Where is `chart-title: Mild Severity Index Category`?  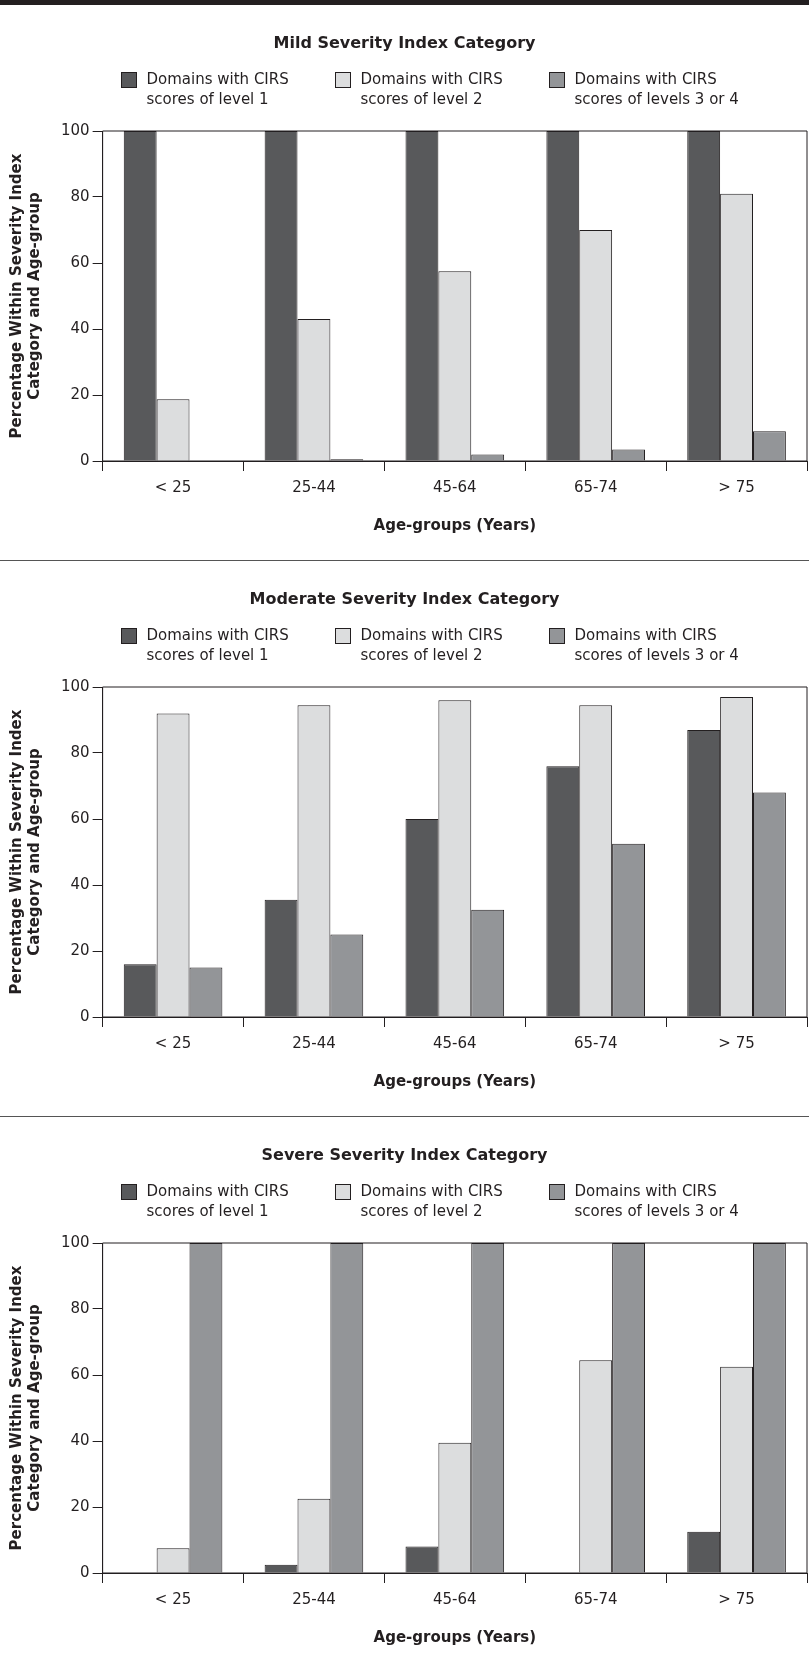 chart-title: Mild Severity Index Category is located at coordinates (404, 43).